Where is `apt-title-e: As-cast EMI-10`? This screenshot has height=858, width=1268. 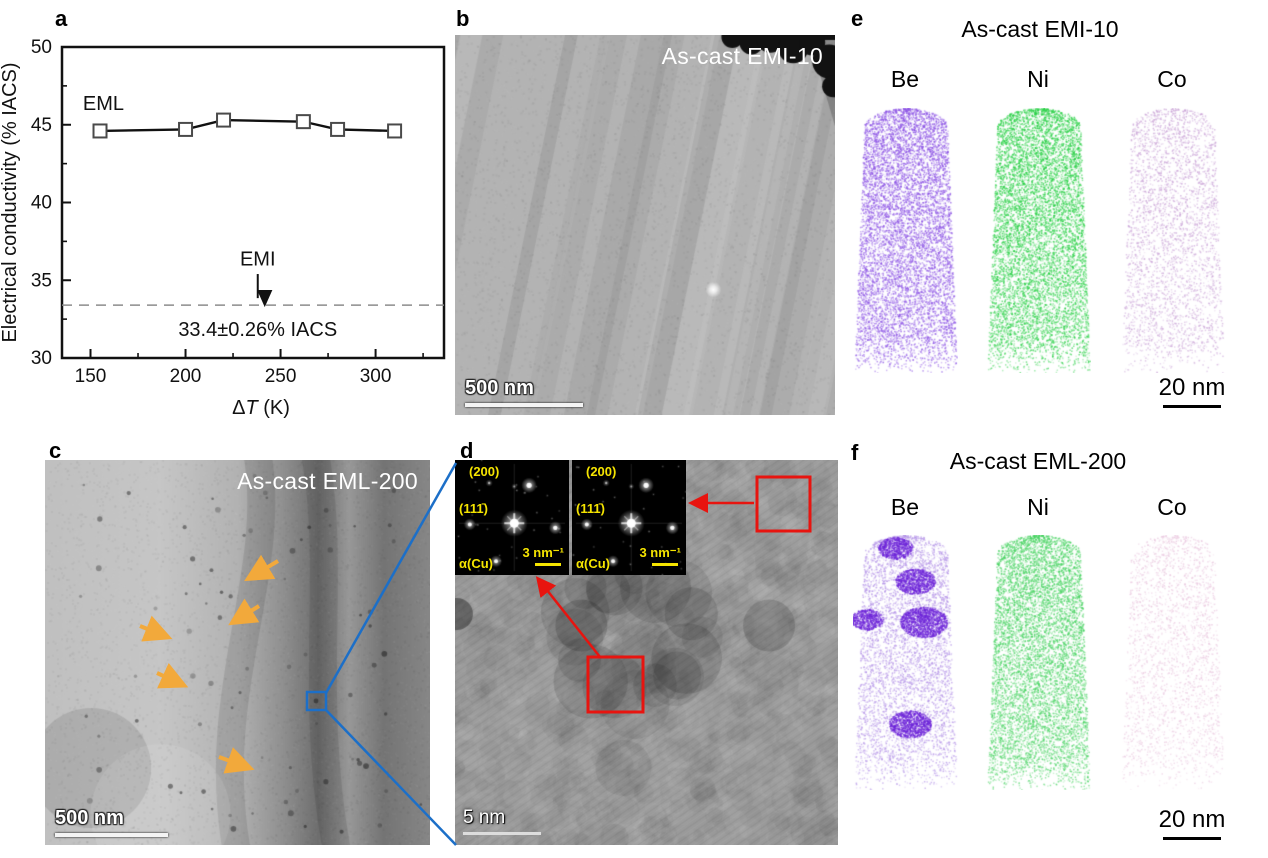
apt-title-e: As-cast EMI-10 is located at coordinates (1040, 29).